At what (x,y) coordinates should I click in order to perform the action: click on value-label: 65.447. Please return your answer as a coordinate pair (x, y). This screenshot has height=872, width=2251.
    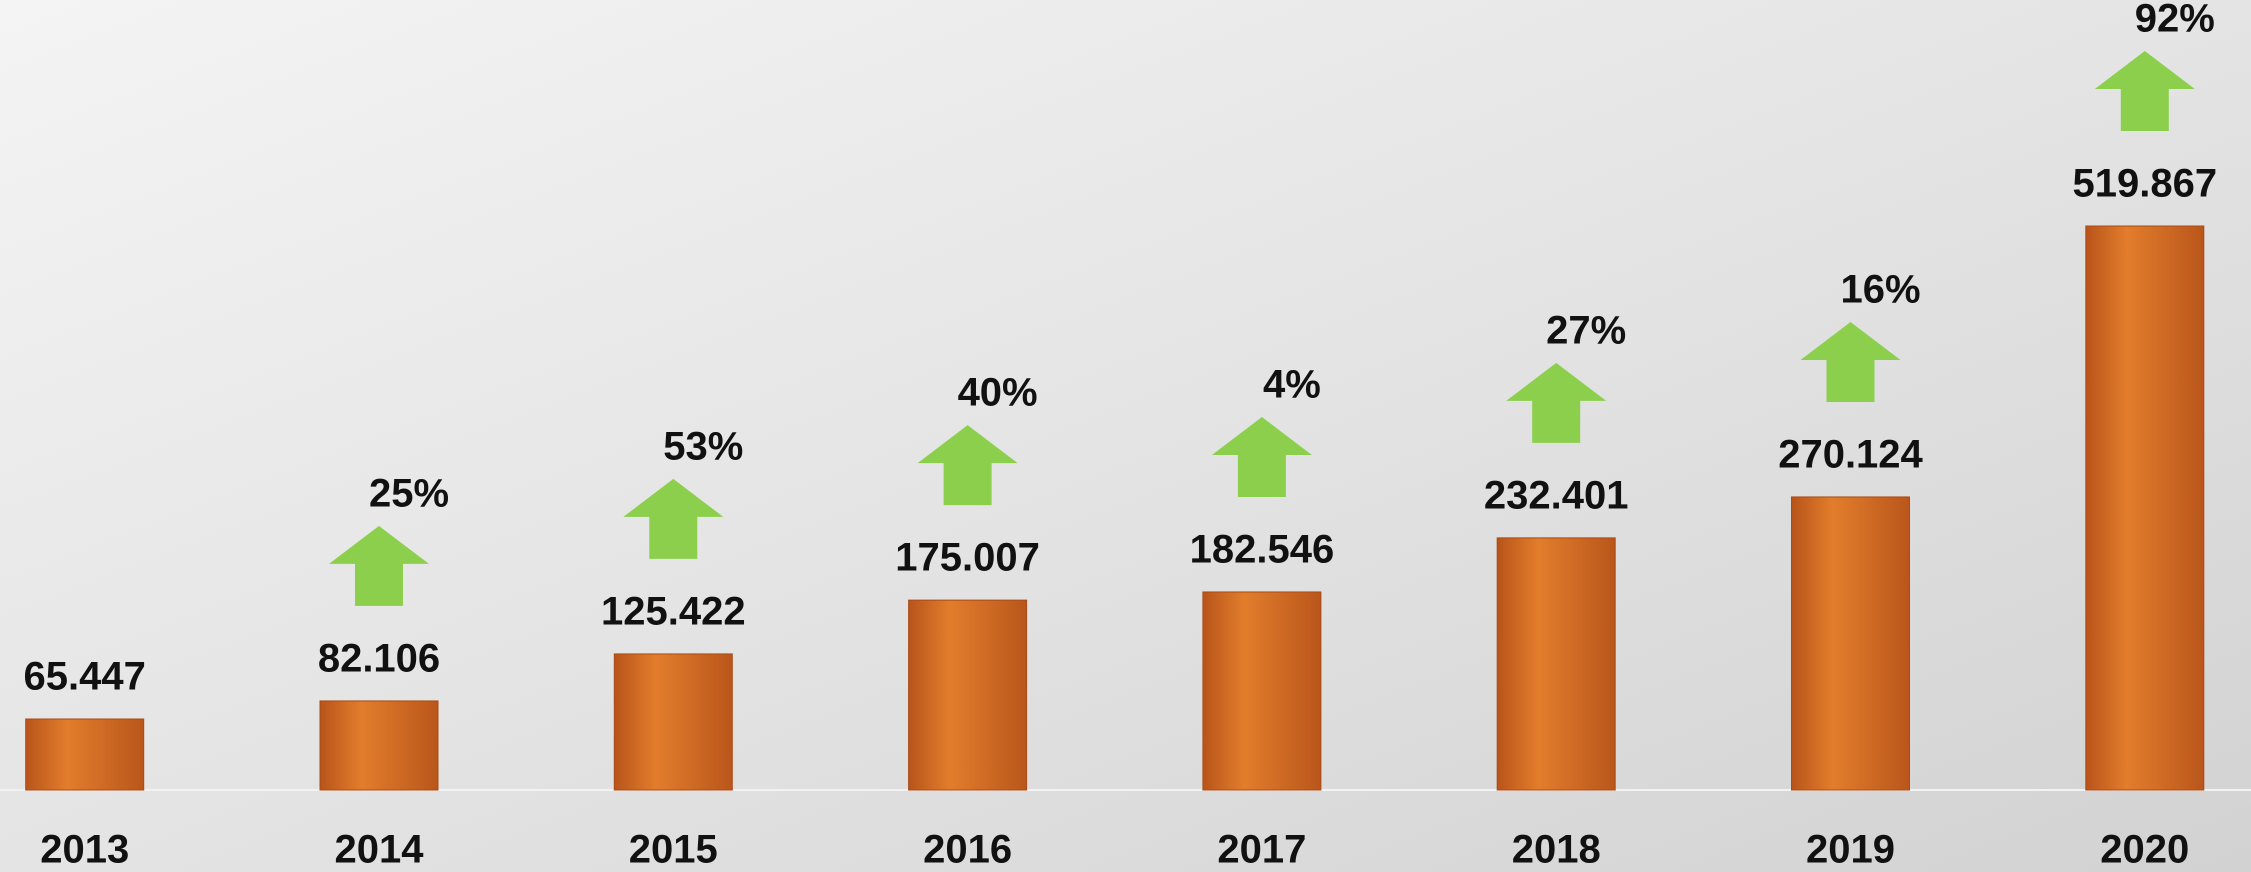
    Looking at the image, I should click on (85, 677).